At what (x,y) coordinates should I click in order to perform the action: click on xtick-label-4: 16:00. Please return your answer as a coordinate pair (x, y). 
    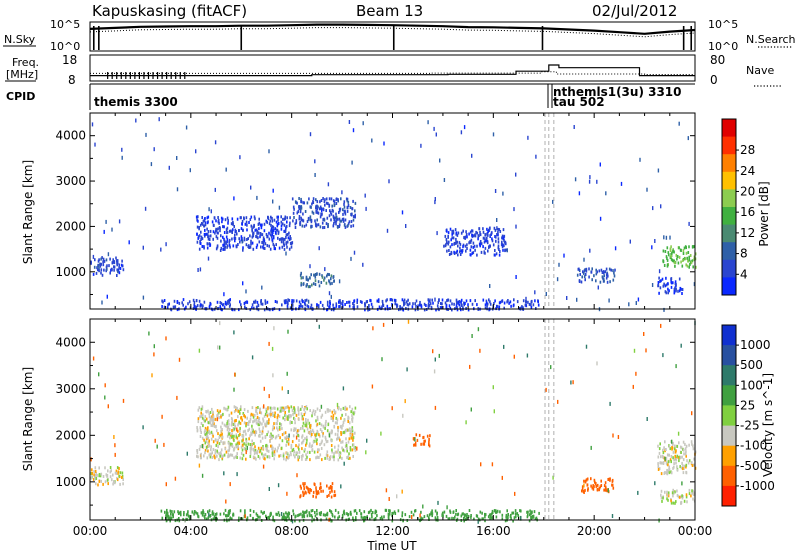
    Looking at the image, I should click on (493, 531).